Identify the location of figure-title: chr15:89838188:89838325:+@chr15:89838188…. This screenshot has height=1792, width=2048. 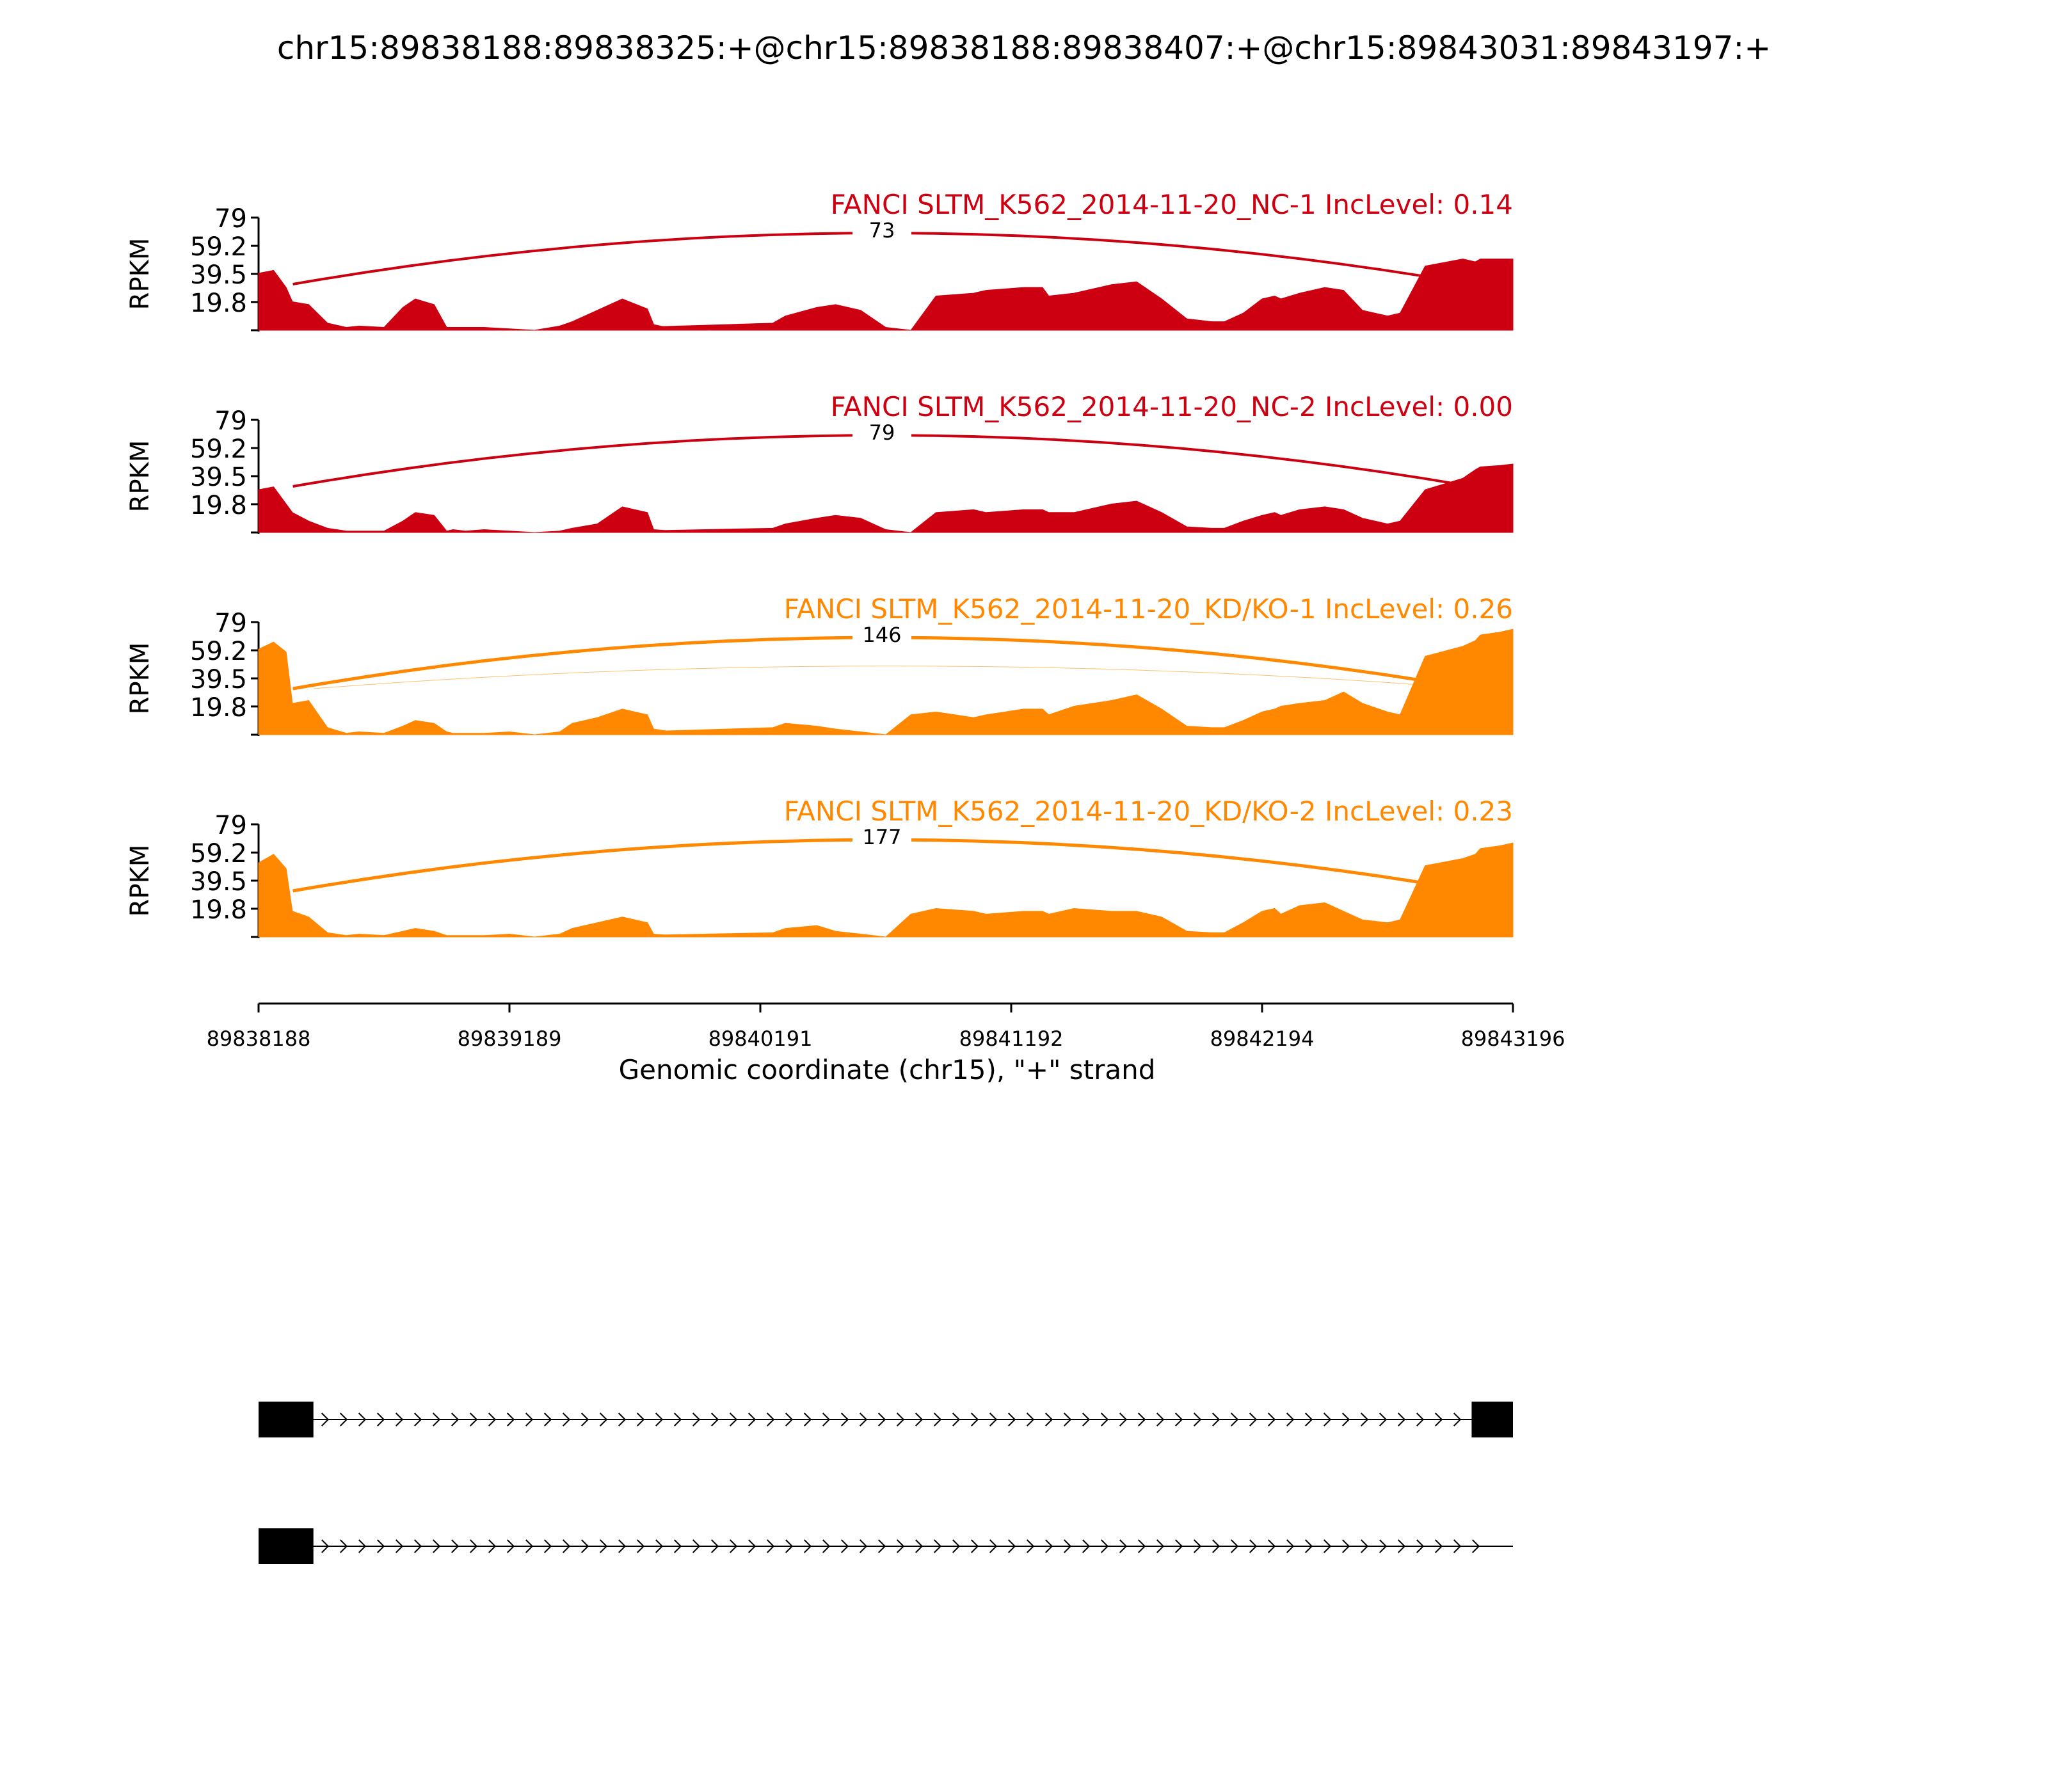
(1024, 48).